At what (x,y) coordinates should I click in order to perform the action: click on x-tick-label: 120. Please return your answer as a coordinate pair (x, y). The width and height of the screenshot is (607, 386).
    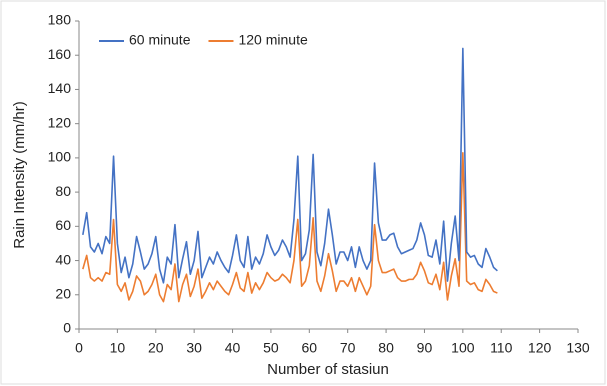
    Looking at the image, I should click on (540, 348).